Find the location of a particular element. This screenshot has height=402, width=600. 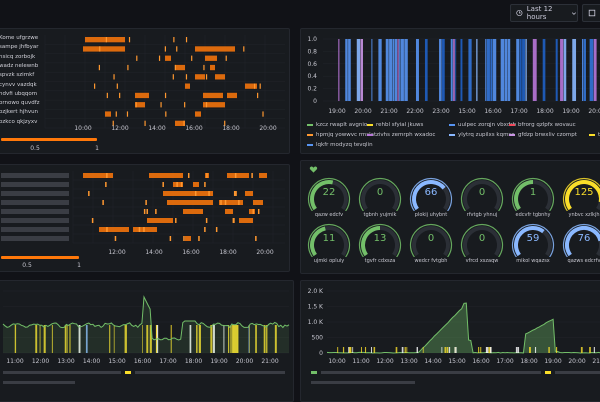

legend-item: lqkfr modyzq tevqlin is located at coordinates (340, 145).